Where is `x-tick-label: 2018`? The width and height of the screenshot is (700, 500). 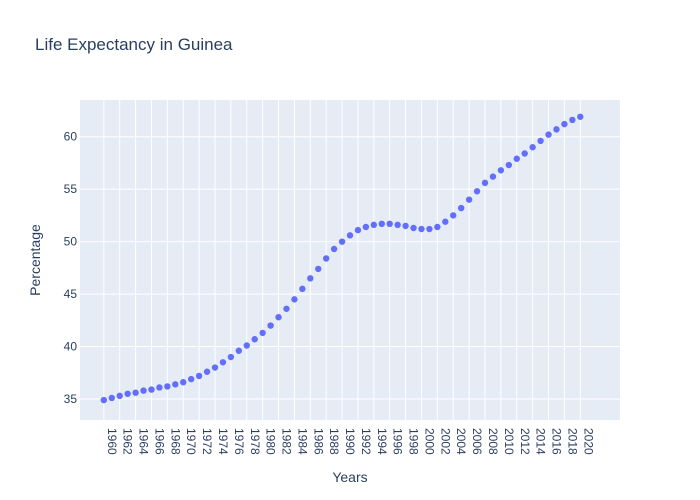 x-tick-label: 2018 is located at coordinates (572, 441).